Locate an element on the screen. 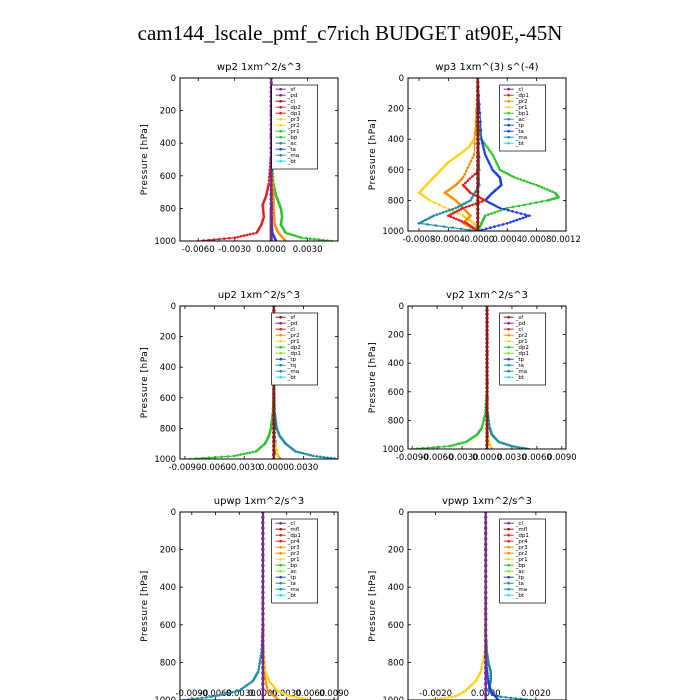 This screenshot has width=700, height=700. y-tick-label: 400 is located at coordinates (168, 588).